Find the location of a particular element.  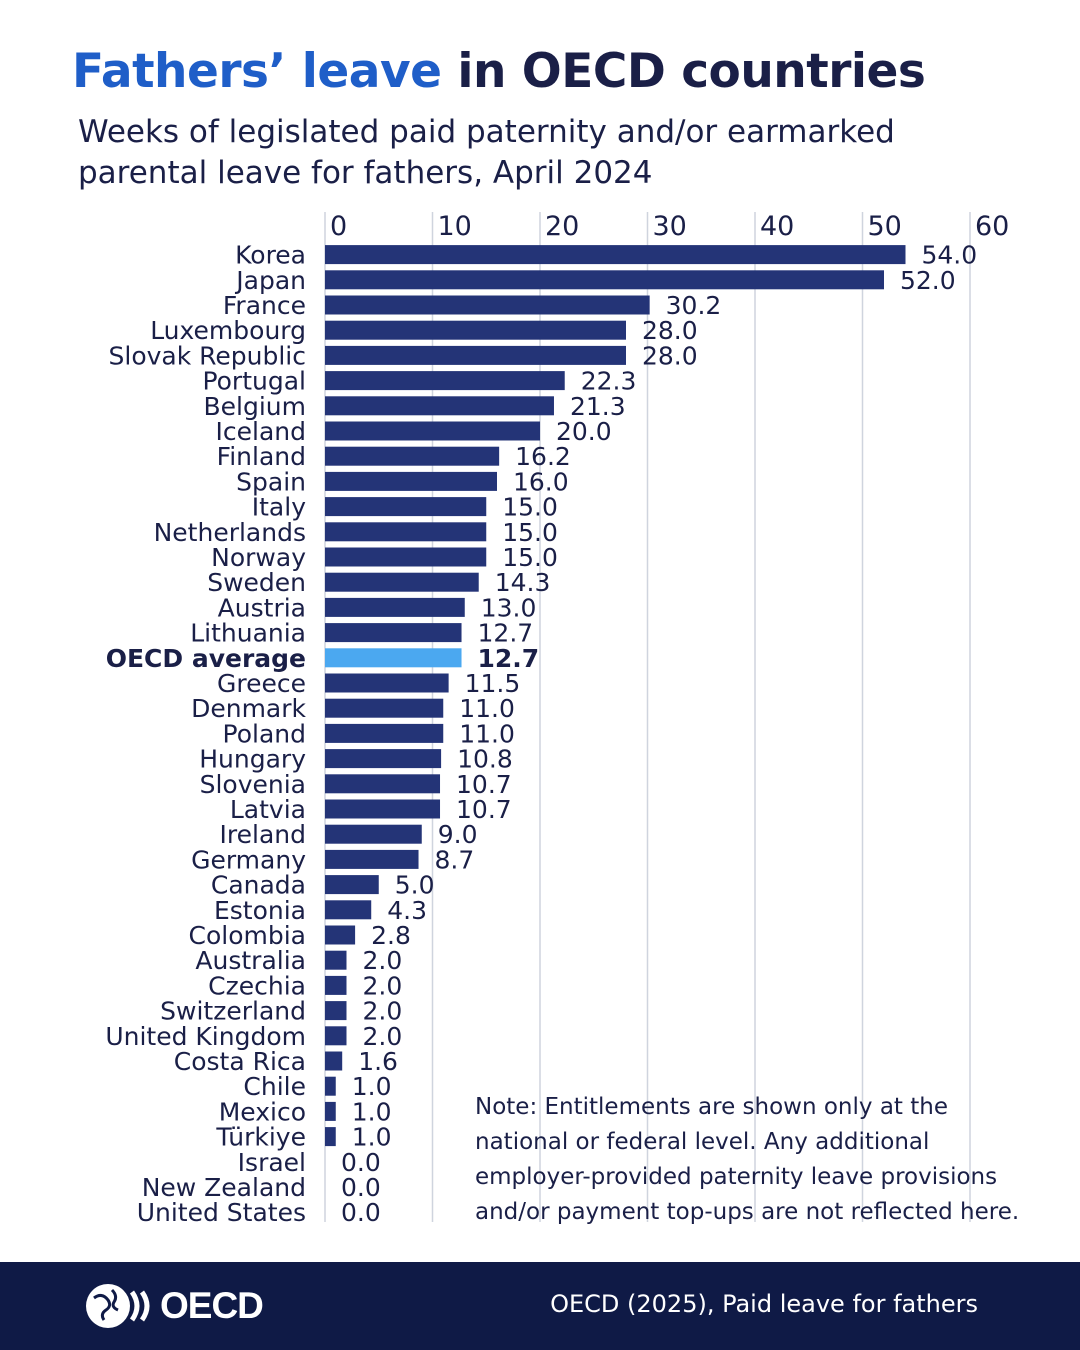

category-label: Canada is located at coordinates (258, 885).